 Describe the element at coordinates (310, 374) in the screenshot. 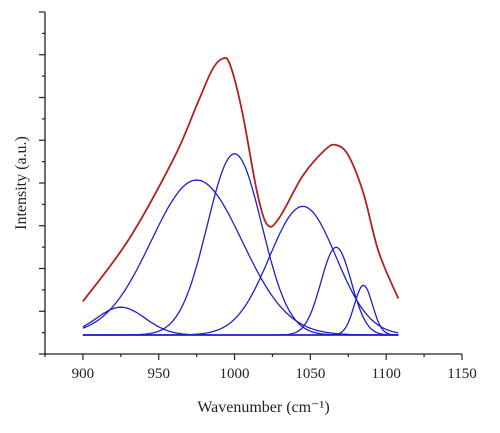

I see `x-tick-label: 1050` at that location.